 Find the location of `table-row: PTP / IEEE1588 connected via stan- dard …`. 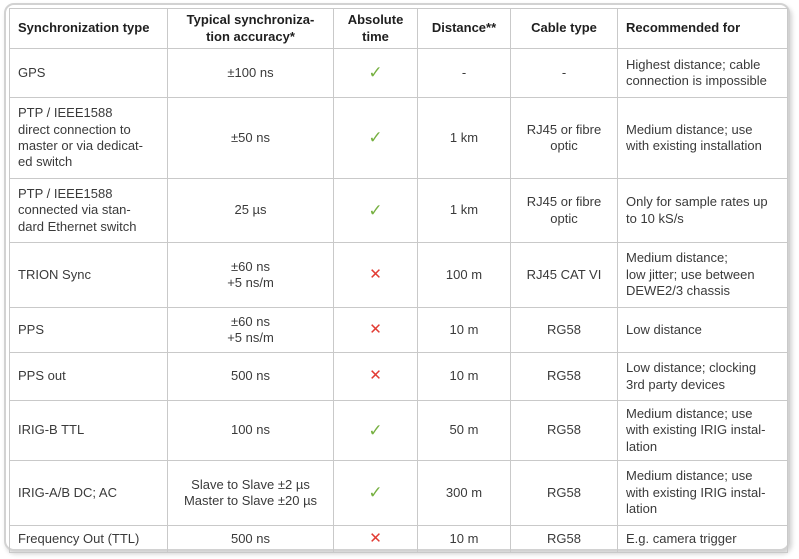

table-row: PTP / IEEE1588 connected via stan- dard … is located at coordinates (398, 210).